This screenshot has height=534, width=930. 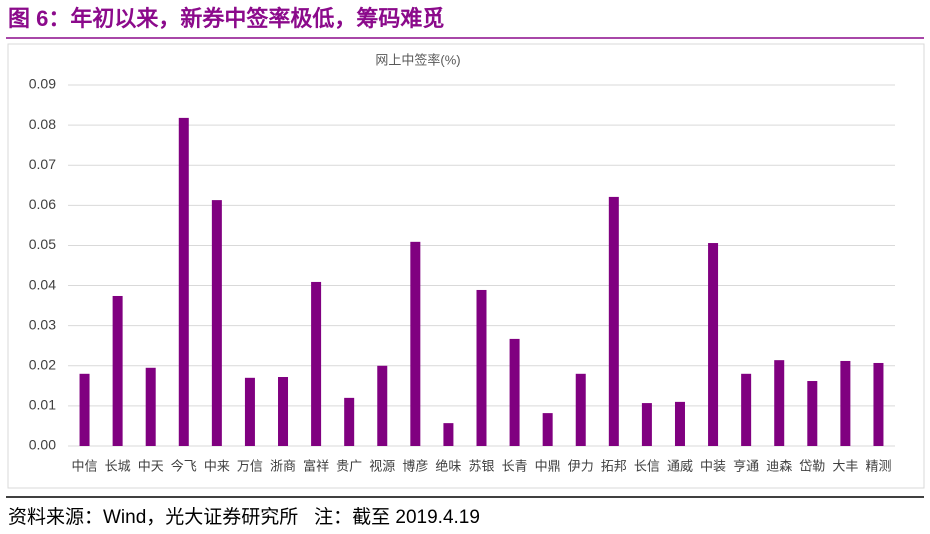 I want to click on x-tick-label: 博彦, so click(x=415, y=465).